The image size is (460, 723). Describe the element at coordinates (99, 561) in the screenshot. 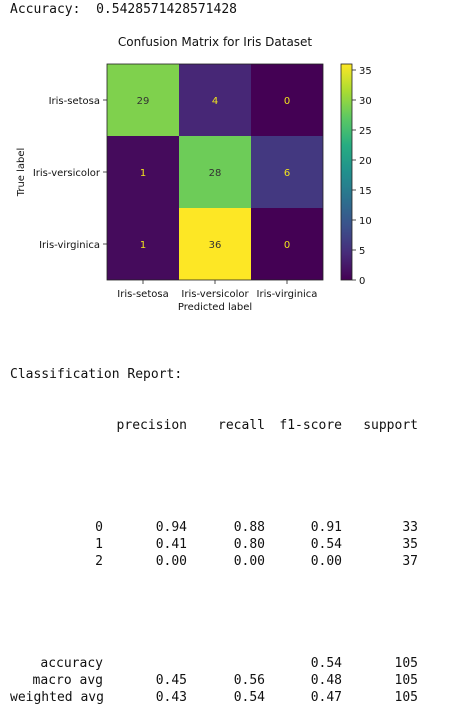

I see `report-row-label: 2` at that location.